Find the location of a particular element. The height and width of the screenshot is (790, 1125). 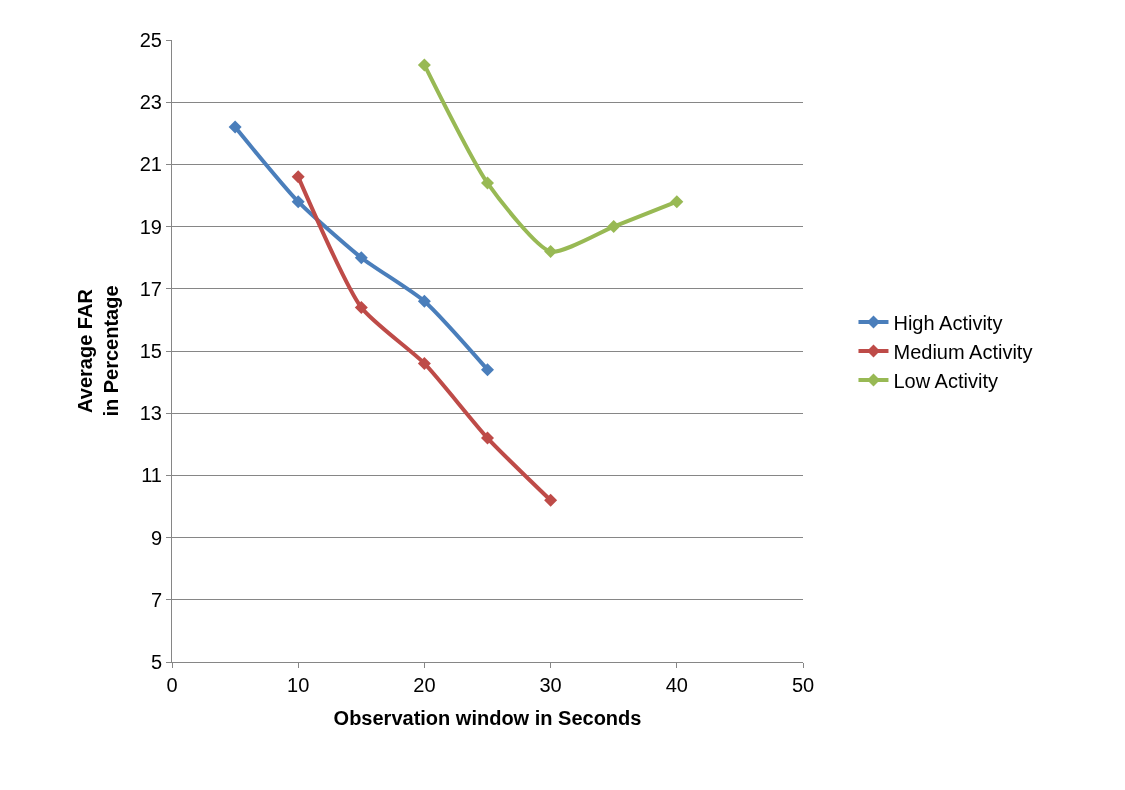

y-tick-label: 11 is located at coordinates (151, 475).